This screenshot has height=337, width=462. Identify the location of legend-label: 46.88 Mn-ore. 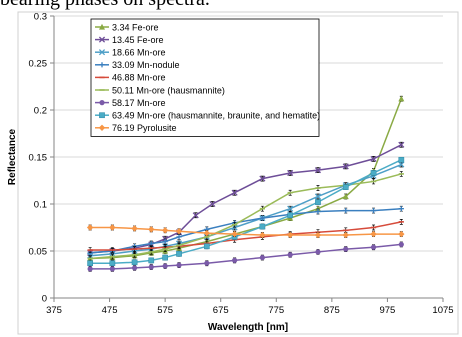
(139, 78).